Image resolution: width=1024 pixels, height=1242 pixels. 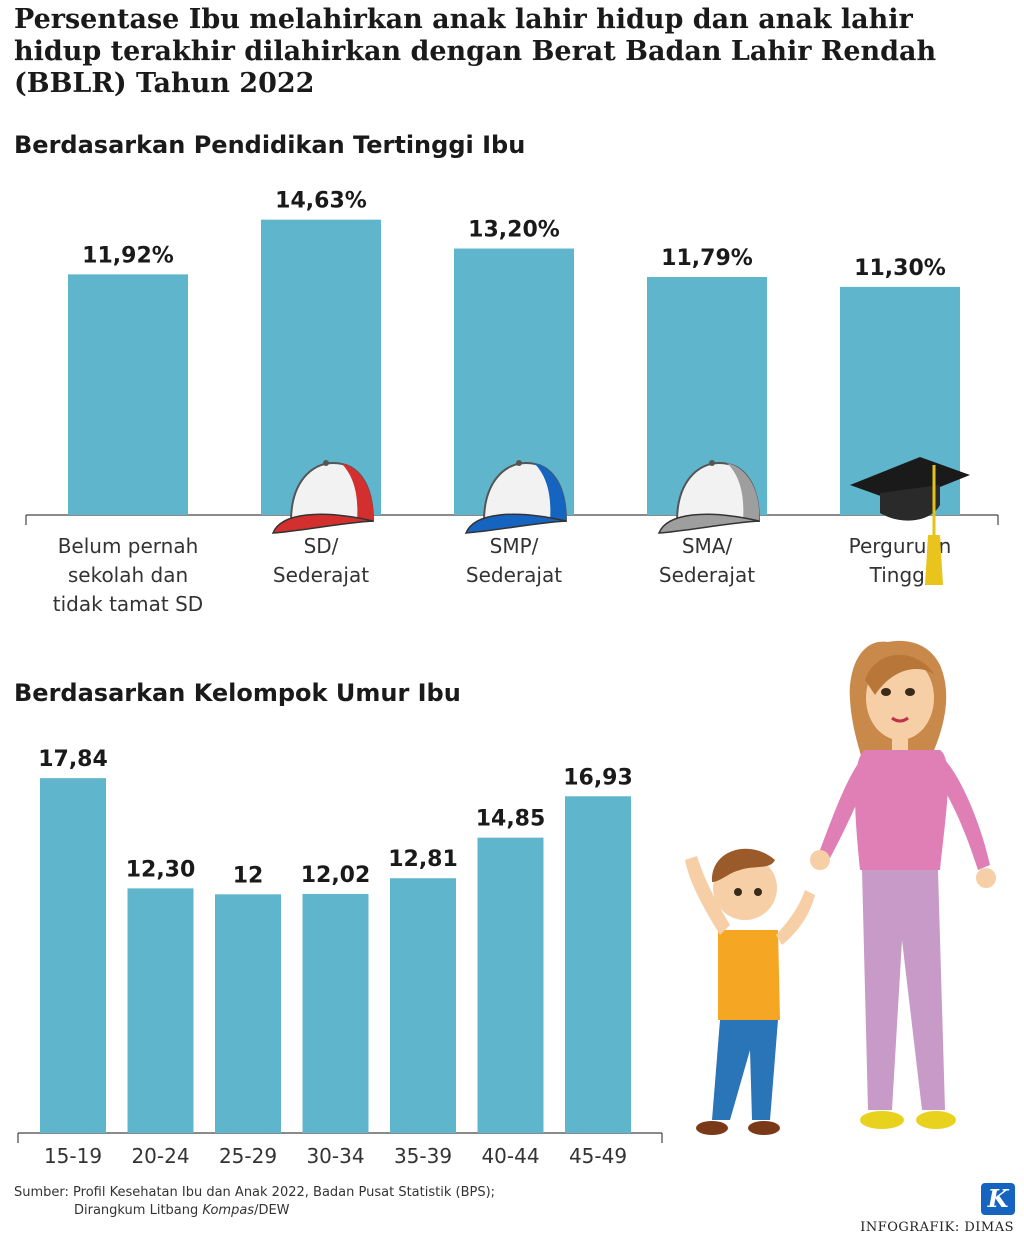 I want to click on category-label: 45-49, so click(x=598, y=1156).